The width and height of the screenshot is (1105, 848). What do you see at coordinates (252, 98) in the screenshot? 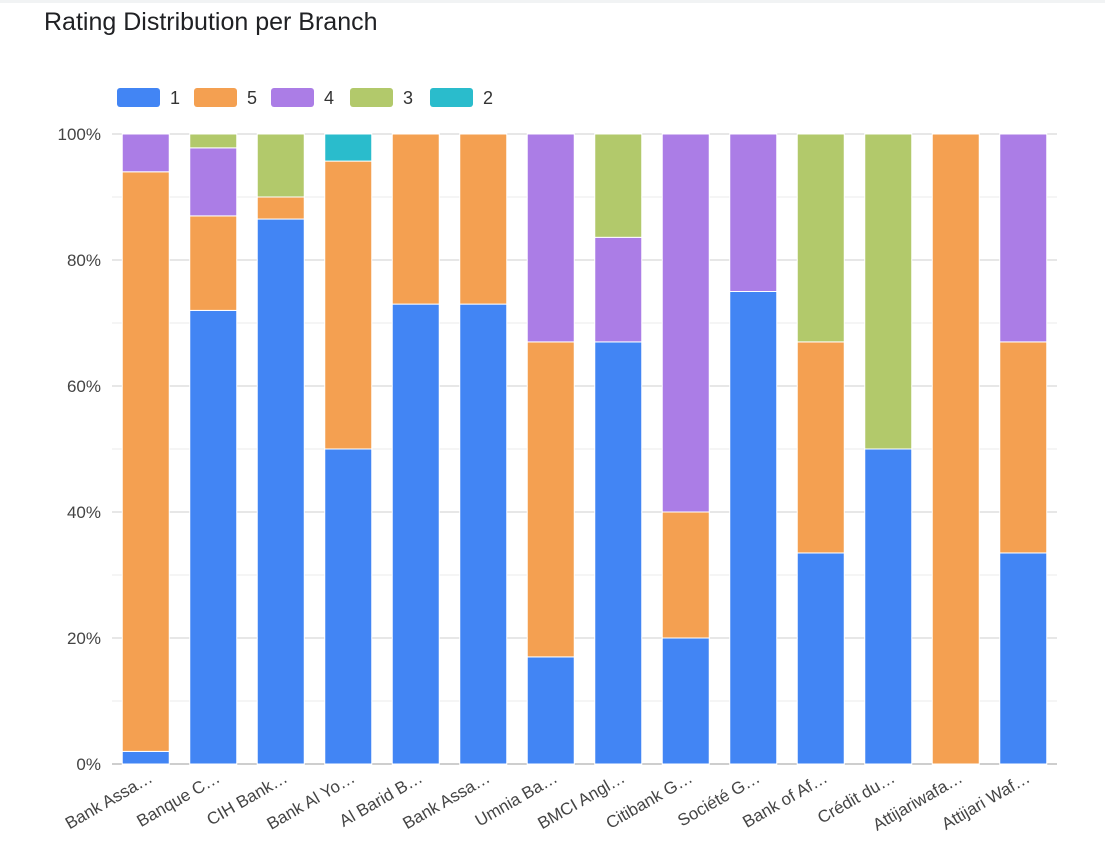
I see `legend-label-rating-5: 5` at bounding box center [252, 98].